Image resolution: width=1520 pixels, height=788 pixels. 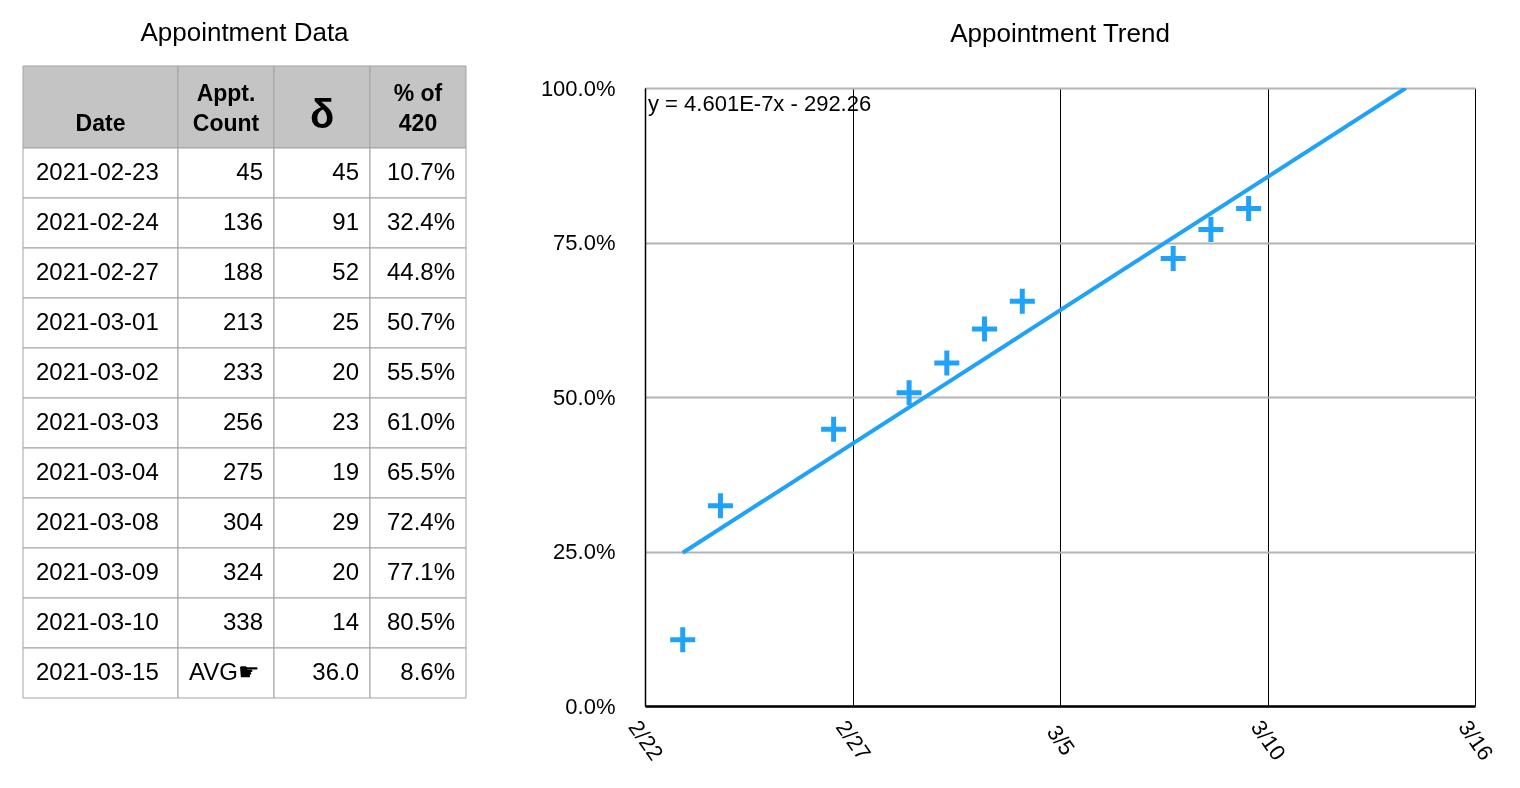 I want to click on text: 2021-02-27, so click(x=97, y=271).